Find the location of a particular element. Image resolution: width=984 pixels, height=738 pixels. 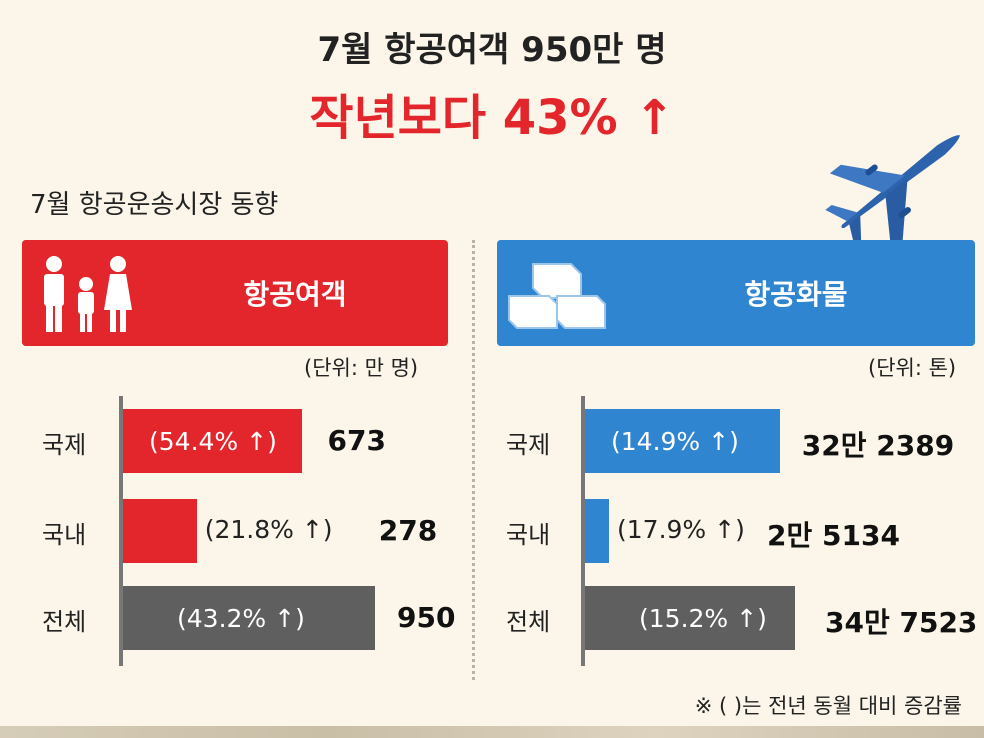

passenger-panel-header: 항공여객 is located at coordinates (235, 293).